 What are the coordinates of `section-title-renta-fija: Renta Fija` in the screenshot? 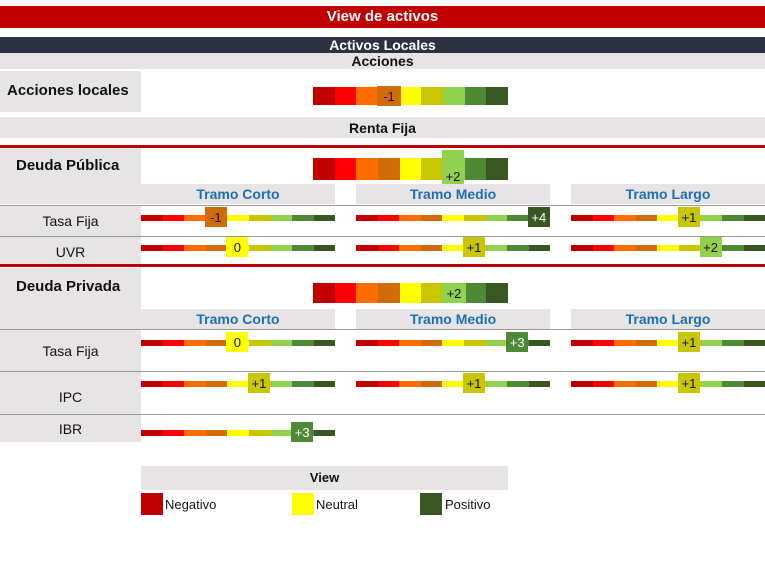 It's located at (382, 127).